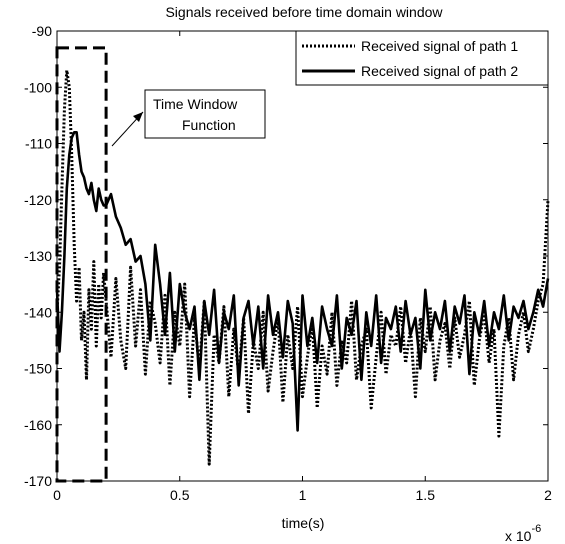 The image size is (565, 544). What do you see at coordinates (42, 31) in the screenshot?
I see `y-tick-label: -90` at bounding box center [42, 31].